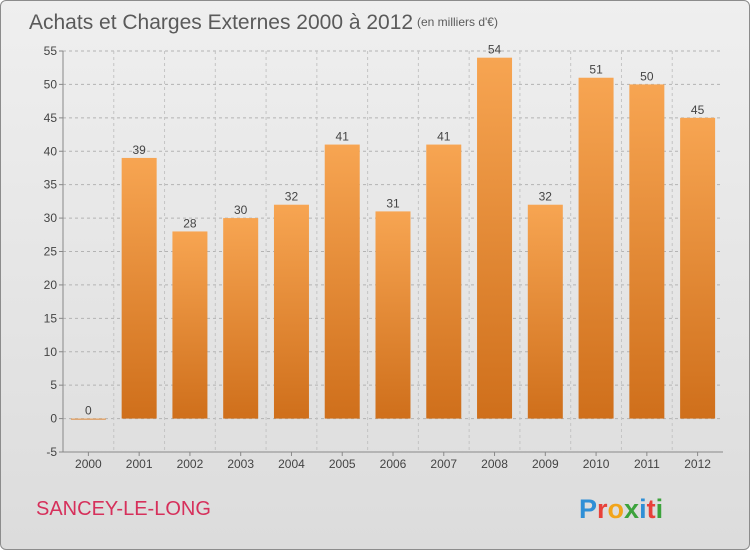 This screenshot has width=750, height=550. I want to click on y-tick-label: 40, so click(51, 151).